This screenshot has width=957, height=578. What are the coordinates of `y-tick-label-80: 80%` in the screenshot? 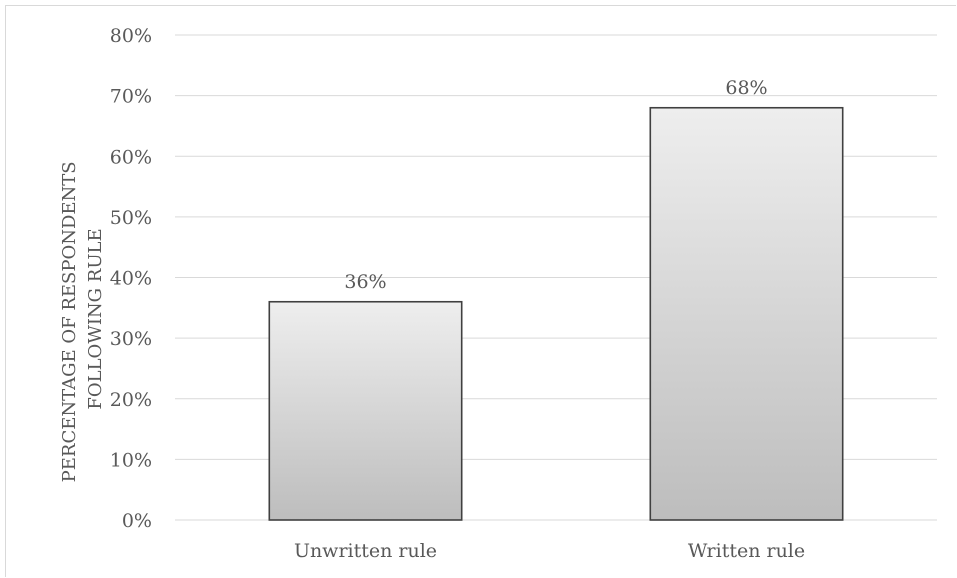 It's located at (131, 36).